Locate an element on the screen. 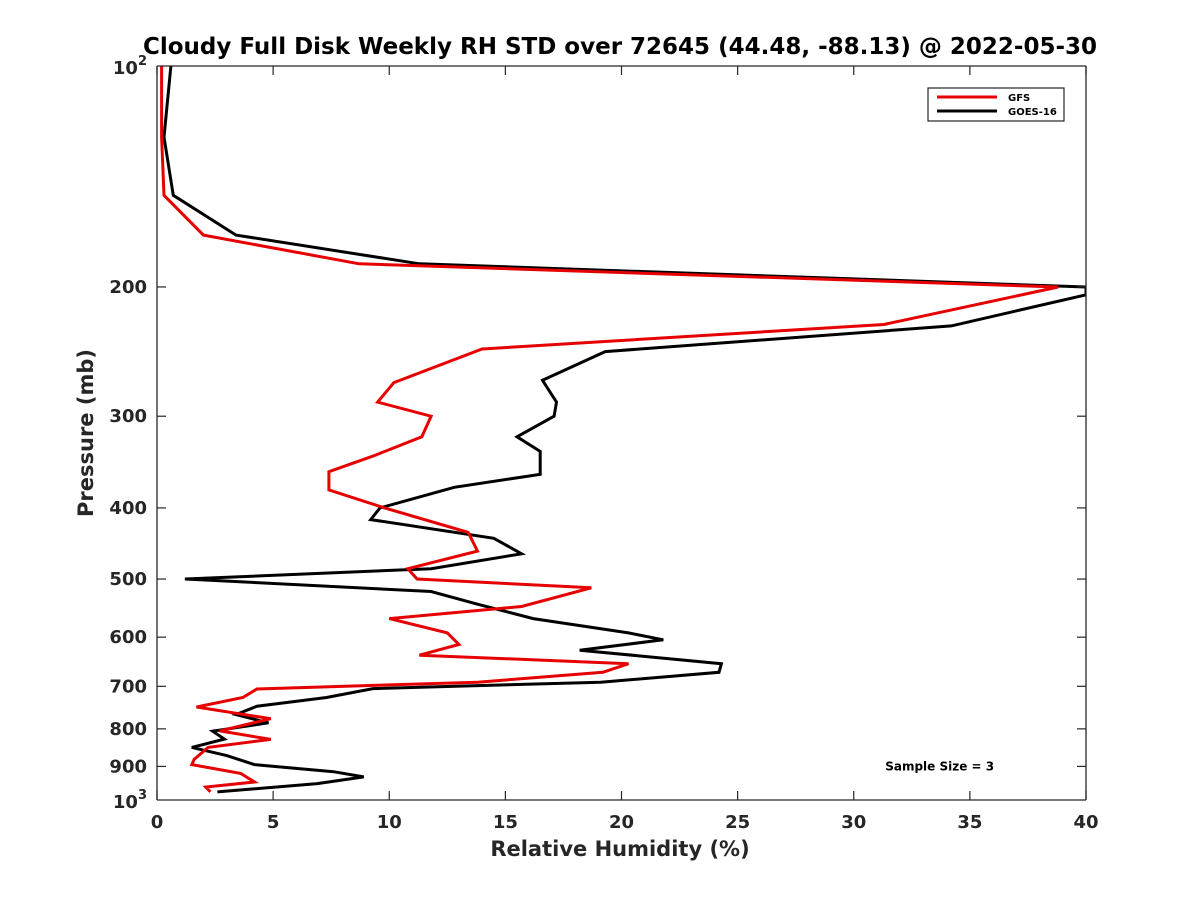  x-tick-label: 15 is located at coordinates (505, 822).